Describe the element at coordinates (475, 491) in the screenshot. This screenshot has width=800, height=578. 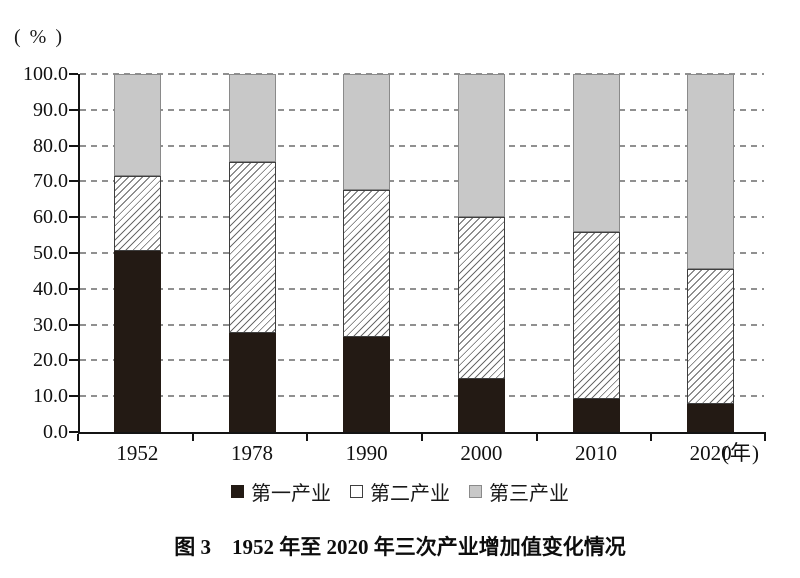
I see `legend-swatch-gray-square-icon` at that location.